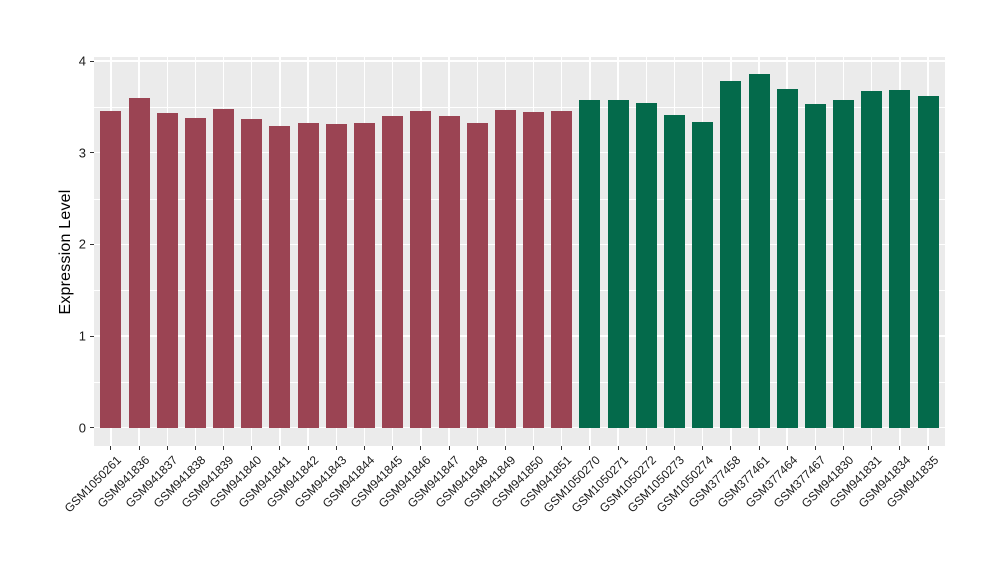 This screenshot has width=1000, height=580. What do you see at coordinates (82, 153) in the screenshot?
I see `y-tick-label: 3` at bounding box center [82, 153].